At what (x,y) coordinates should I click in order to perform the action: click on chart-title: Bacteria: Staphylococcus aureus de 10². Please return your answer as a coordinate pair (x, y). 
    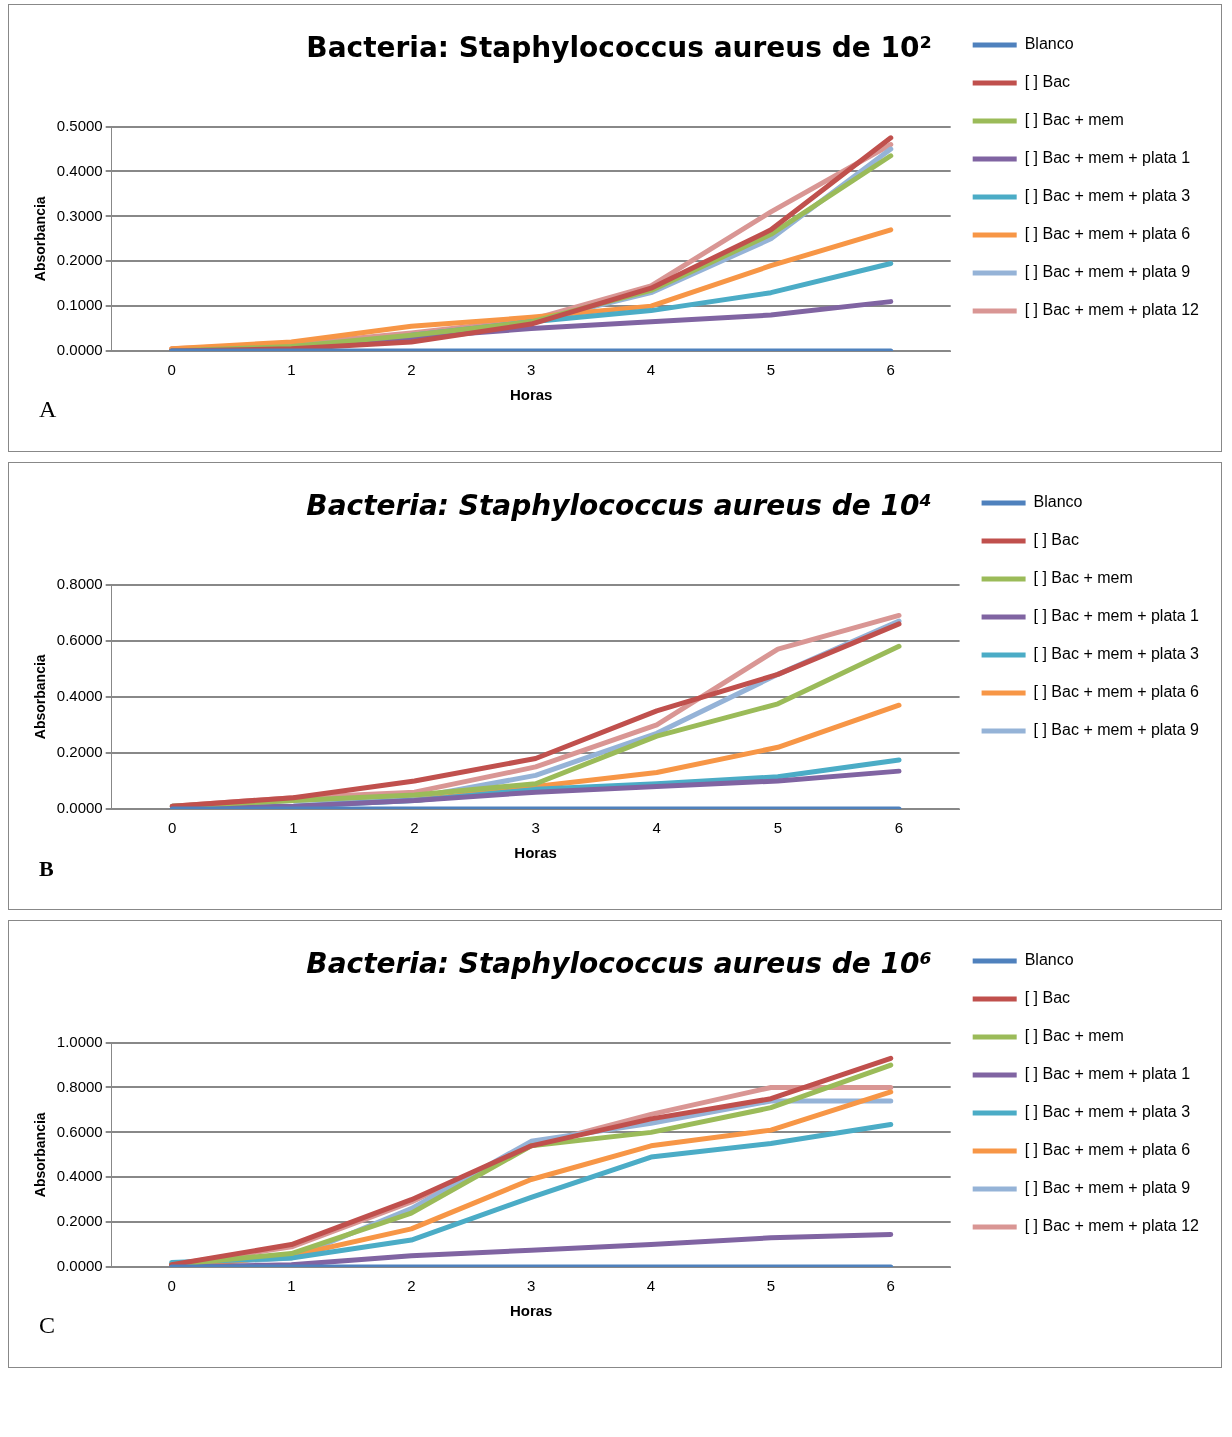
    Looking at the image, I should click on (619, 48).